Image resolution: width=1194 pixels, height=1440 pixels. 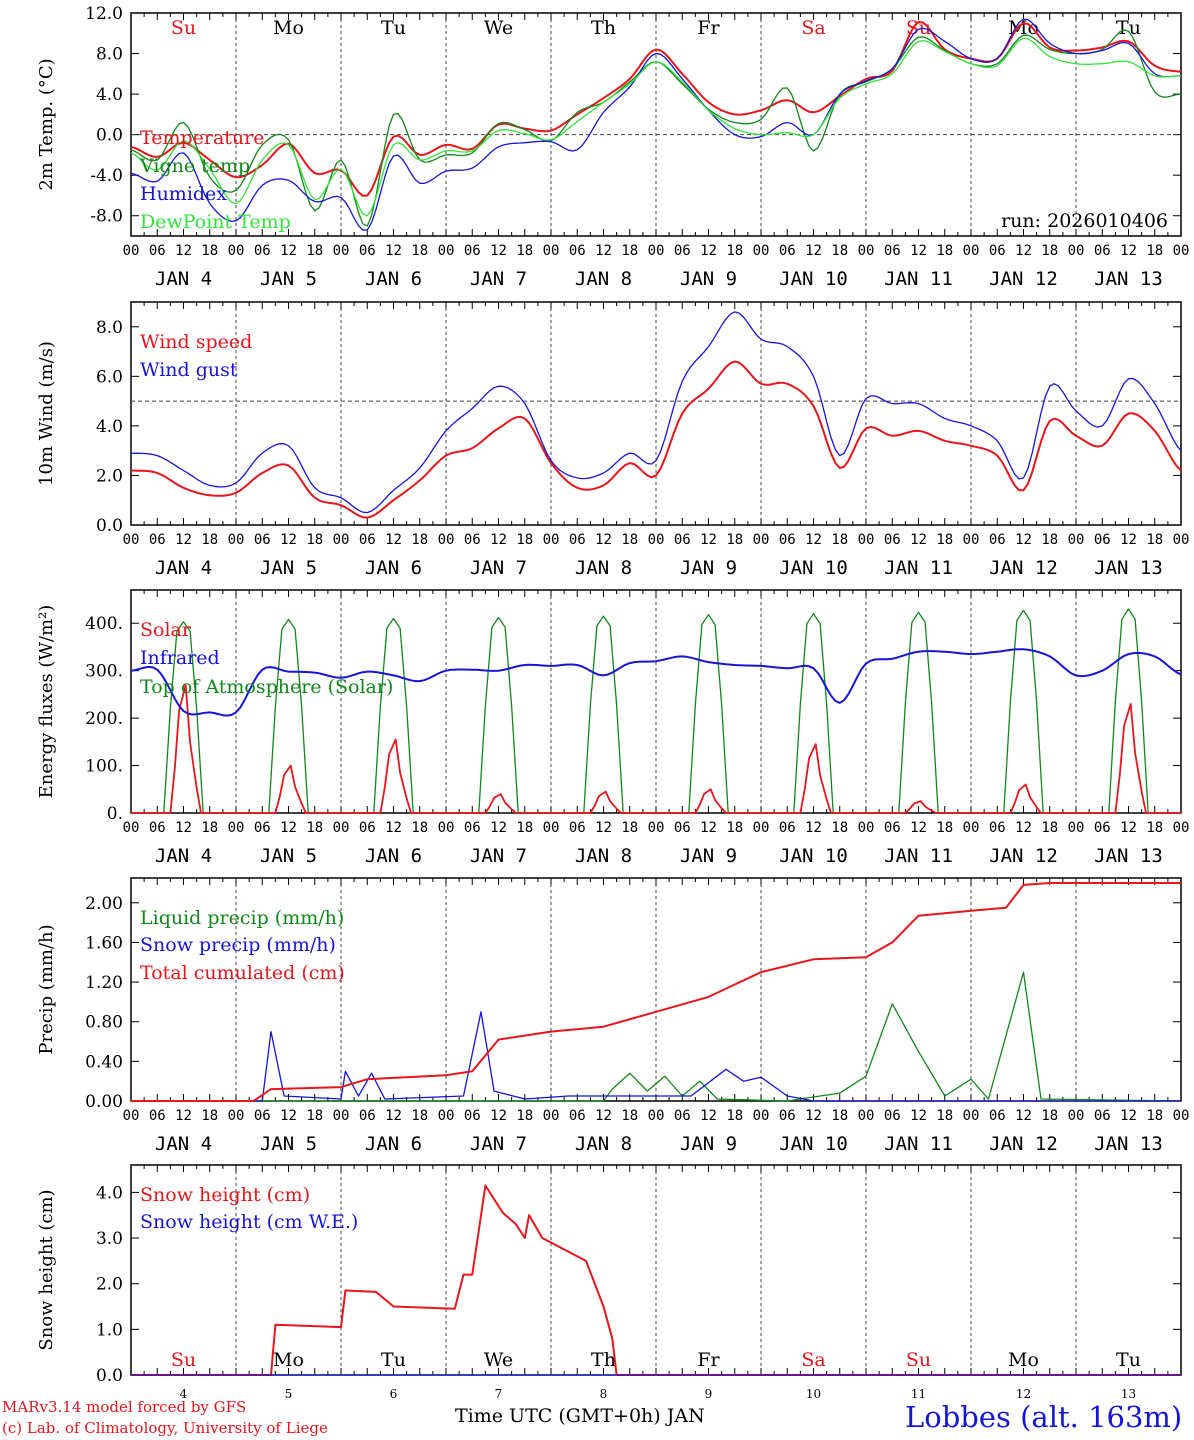 What do you see at coordinates (104, 943) in the screenshot?
I see `y-tick-label: 1.60` at bounding box center [104, 943].